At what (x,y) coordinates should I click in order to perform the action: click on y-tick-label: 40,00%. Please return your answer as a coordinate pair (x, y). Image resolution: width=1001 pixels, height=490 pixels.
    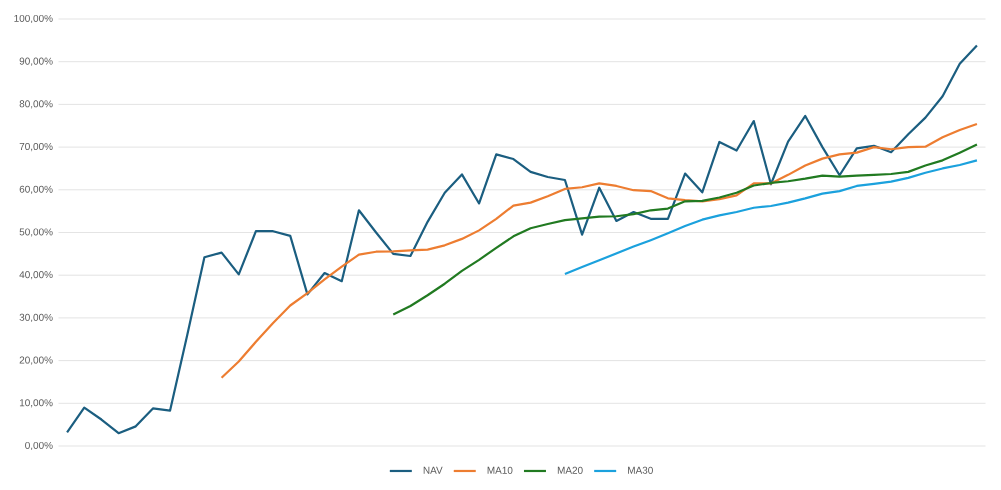
    Looking at the image, I should click on (36, 275).